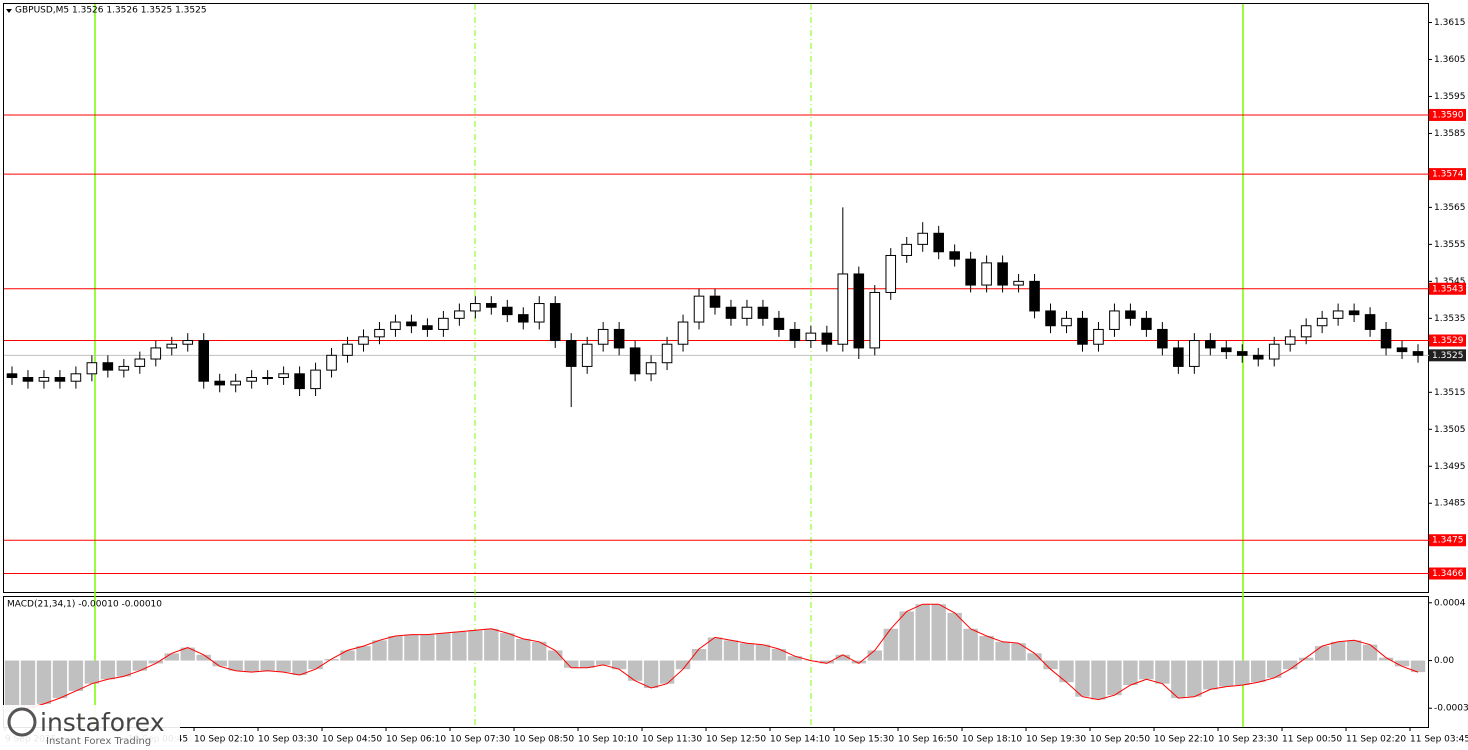 Image resolution: width=1468 pixels, height=750 pixels. What do you see at coordinates (1450, 282) in the screenshot?
I see `y-tick-label: 1.3545` at bounding box center [1450, 282].